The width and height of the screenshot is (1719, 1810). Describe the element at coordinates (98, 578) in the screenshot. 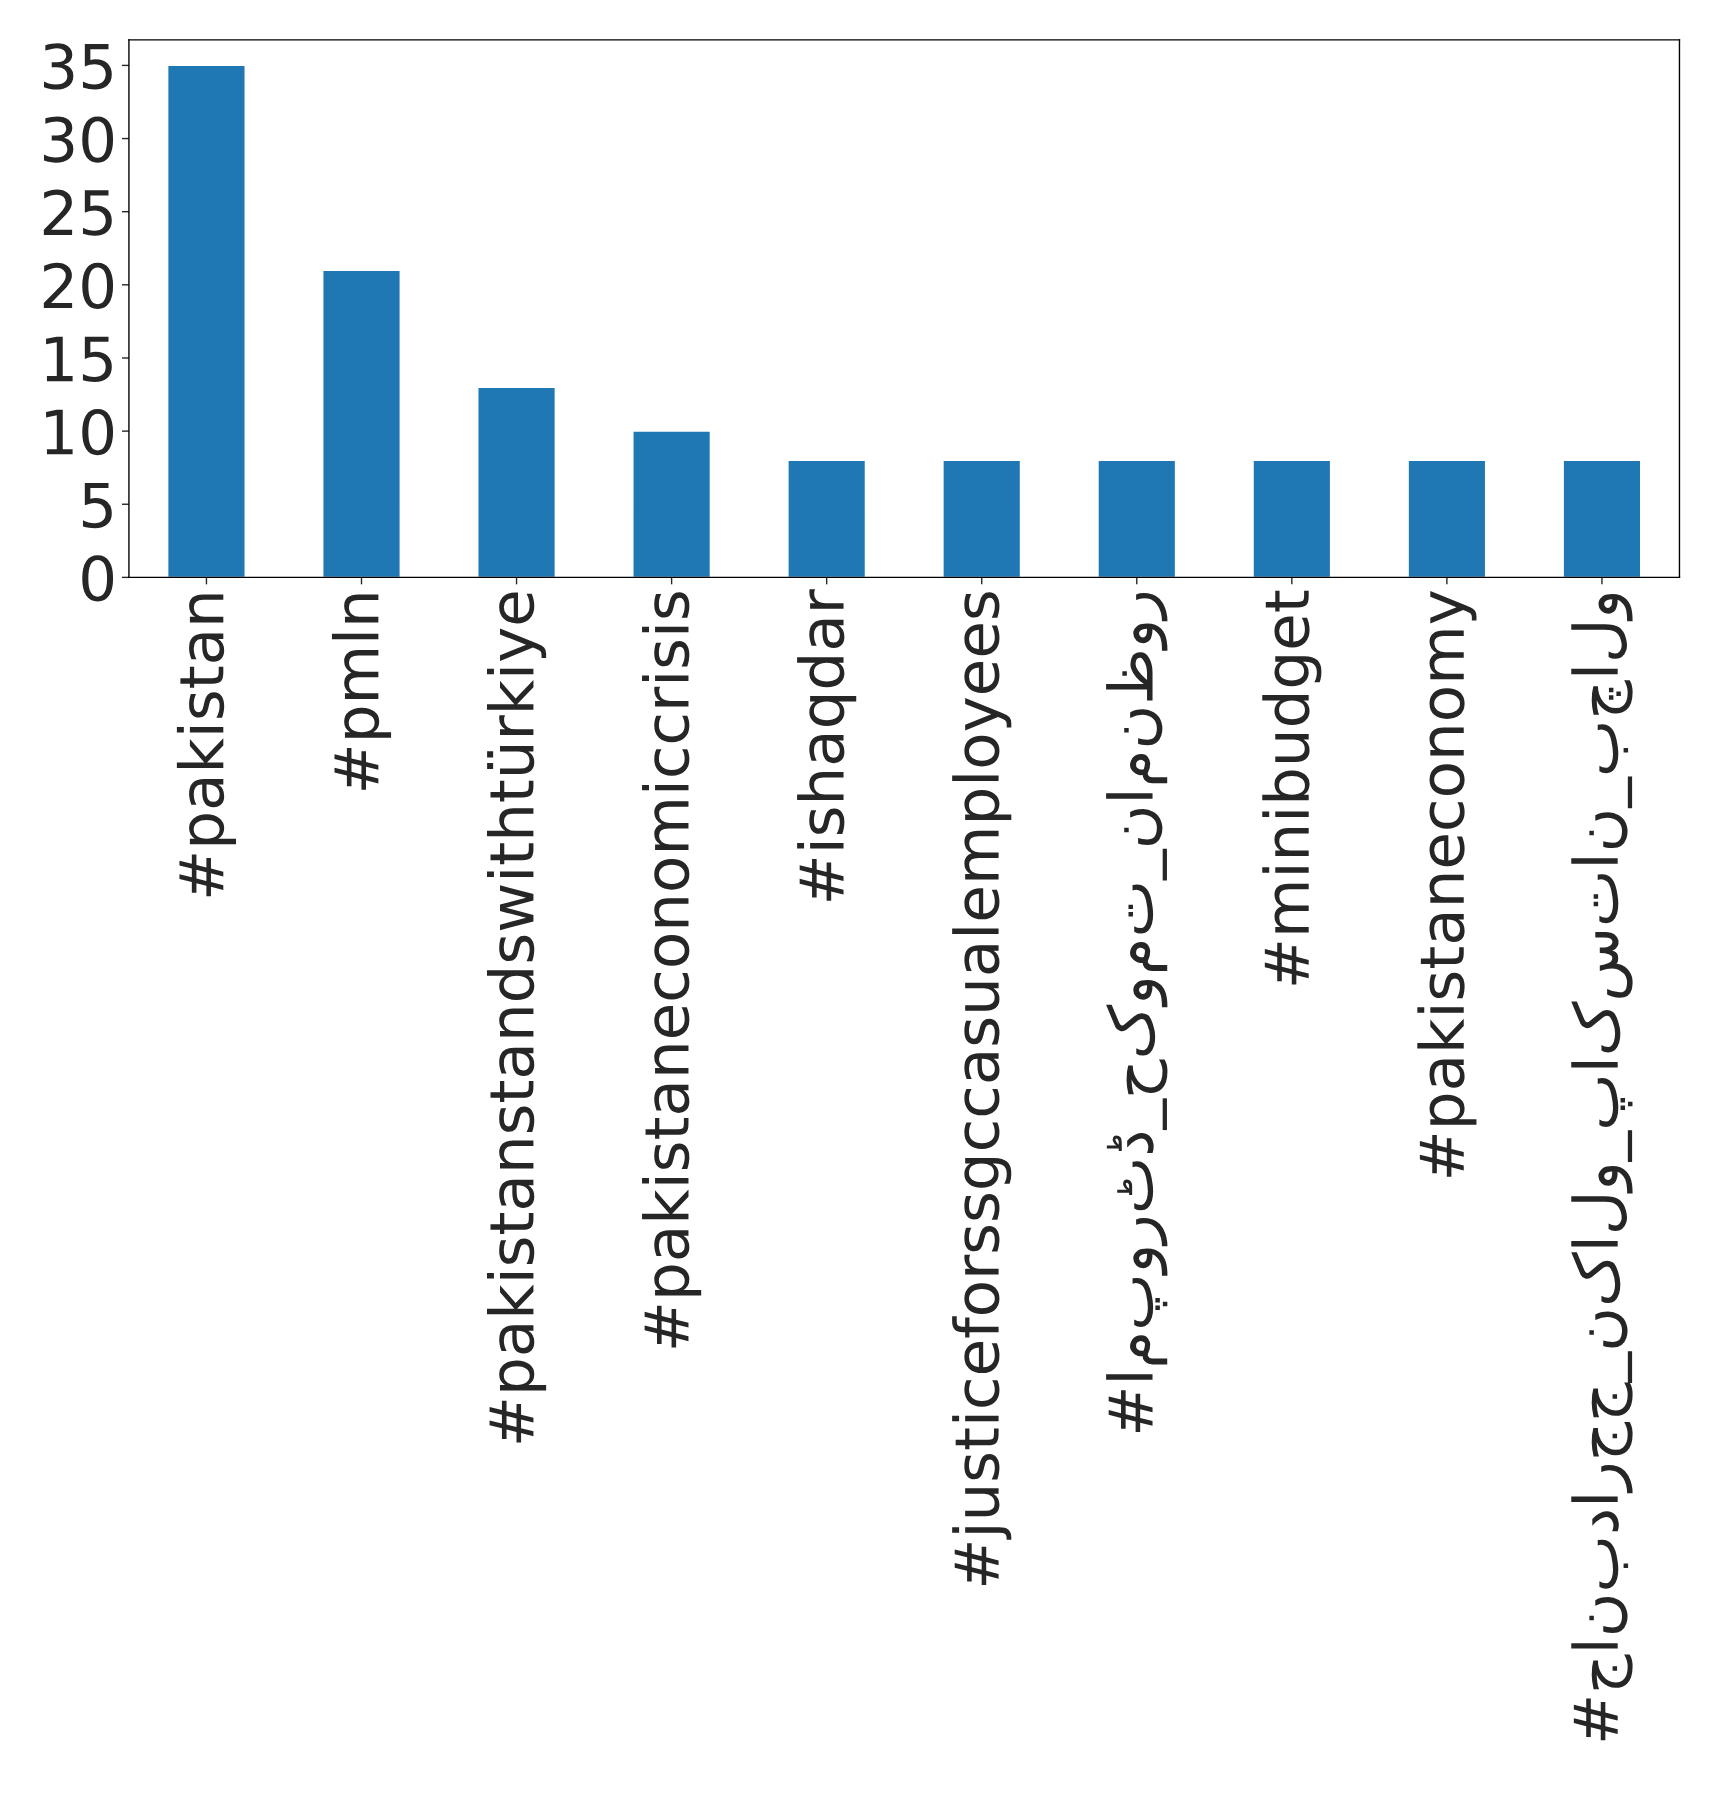

I see `y-tick-label: 0` at that location.